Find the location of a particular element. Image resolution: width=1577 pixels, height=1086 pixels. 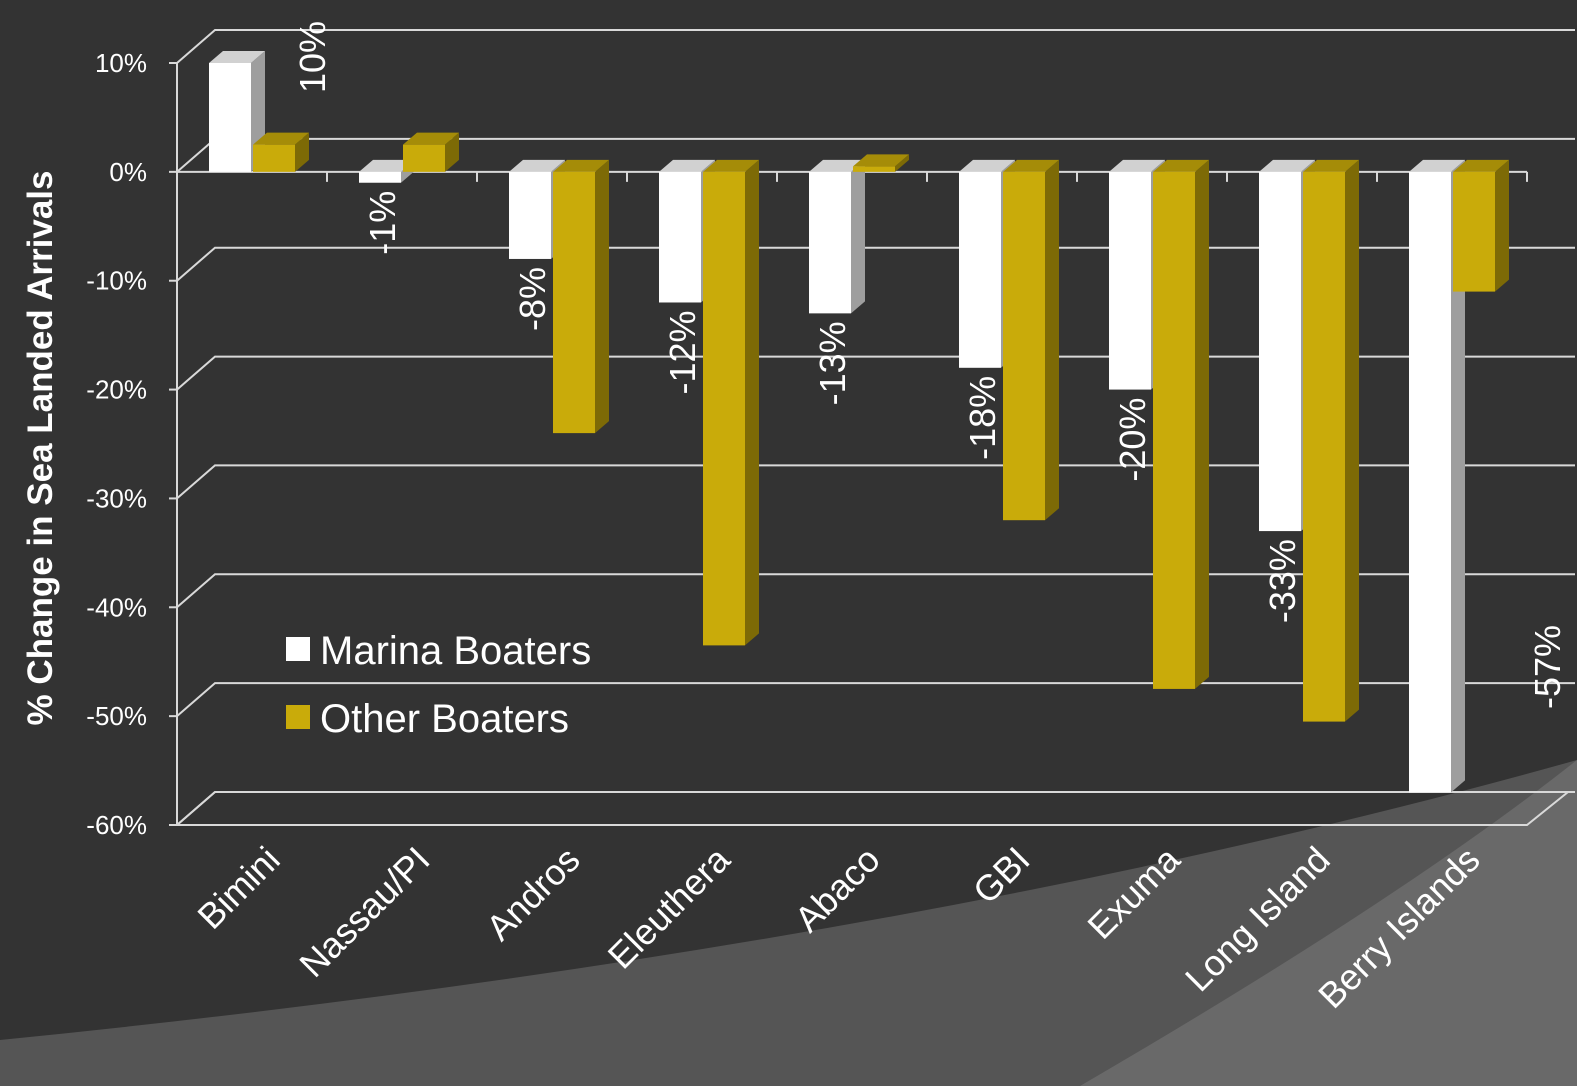

data-label-marina-boaters: -33% is located at coordinates (1282, 581).